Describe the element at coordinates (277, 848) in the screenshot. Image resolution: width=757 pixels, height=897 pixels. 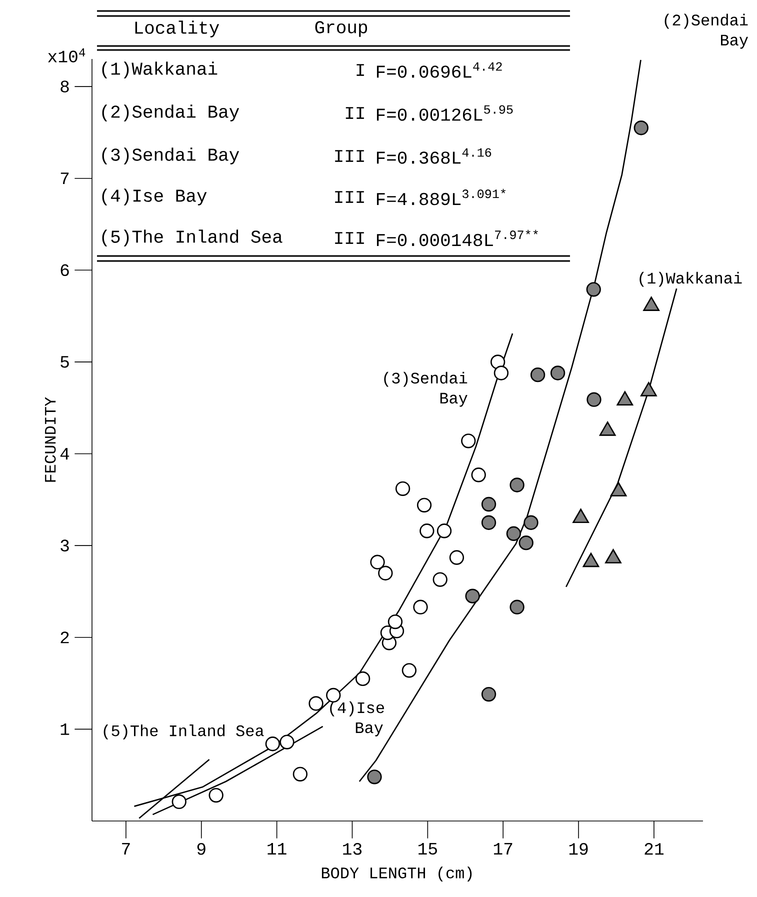
I see `x-tick-label: 11` at that location.